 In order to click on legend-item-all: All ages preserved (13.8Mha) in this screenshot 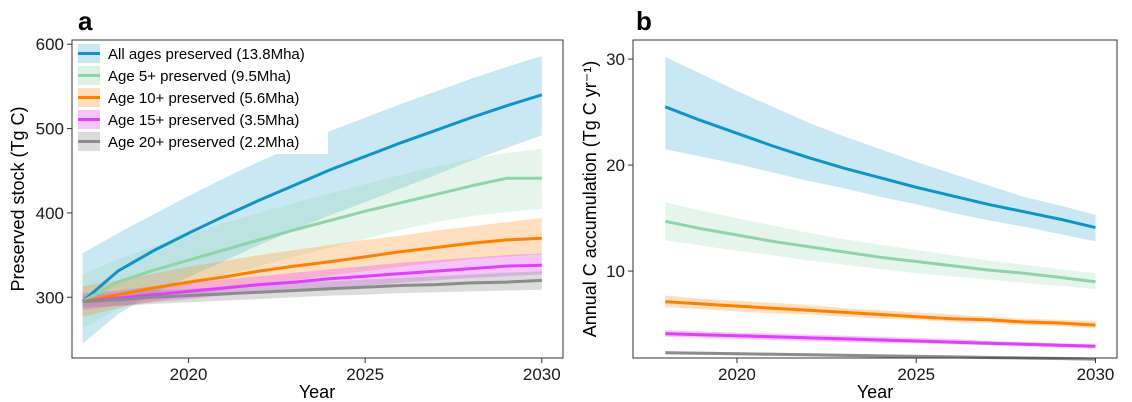, I will do `click(191, 53)`.